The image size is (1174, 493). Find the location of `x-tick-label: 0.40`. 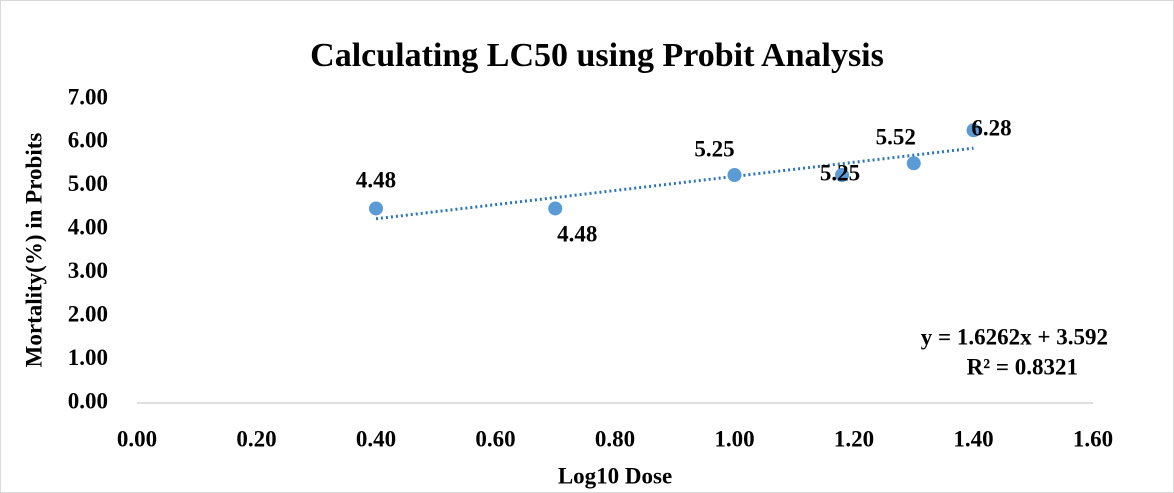

x-tick-label: 0.40 is located at coordinates (376, 438).